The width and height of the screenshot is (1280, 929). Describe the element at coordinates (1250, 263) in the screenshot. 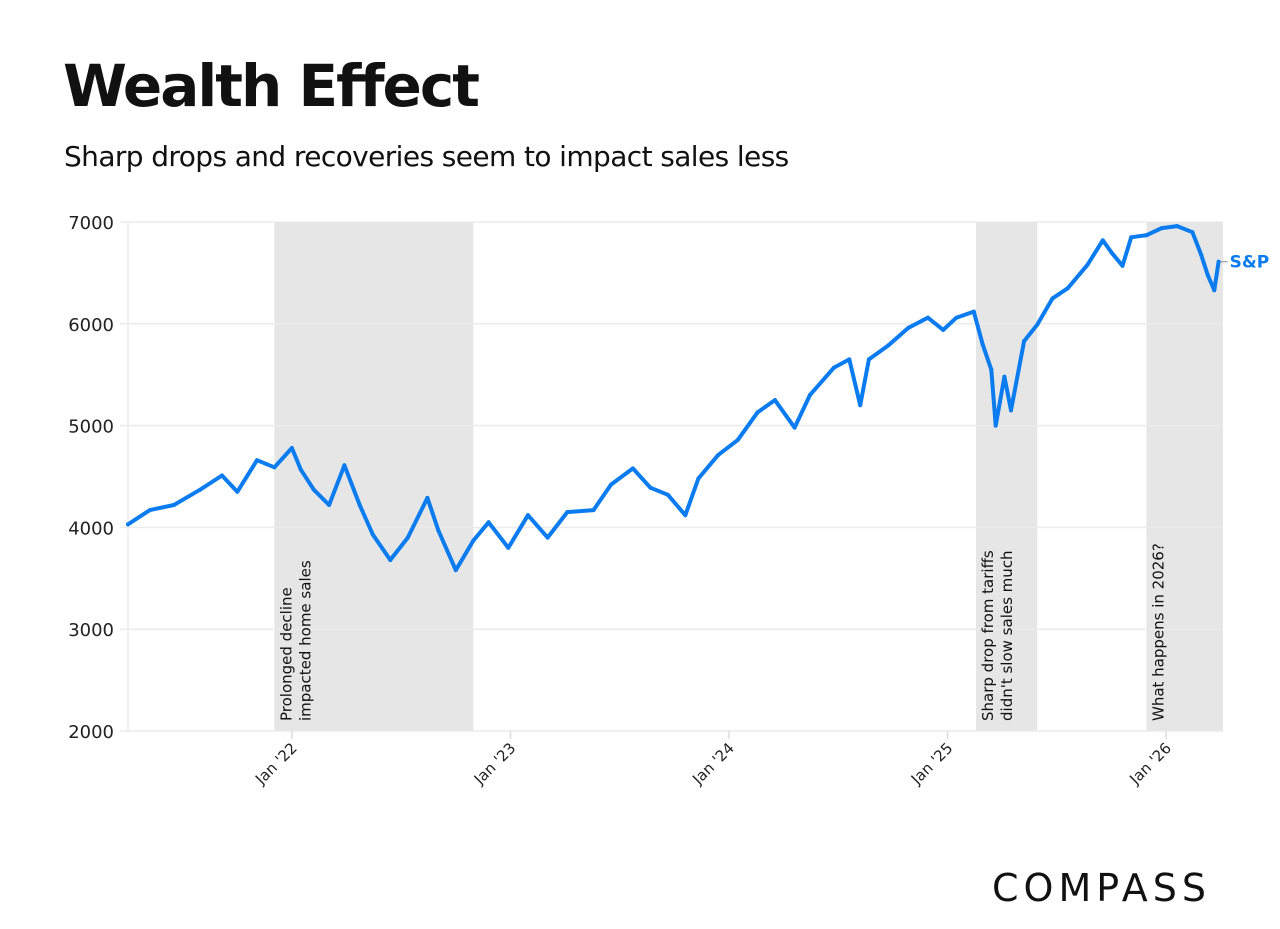

I see `series-label: S&P` at that location.